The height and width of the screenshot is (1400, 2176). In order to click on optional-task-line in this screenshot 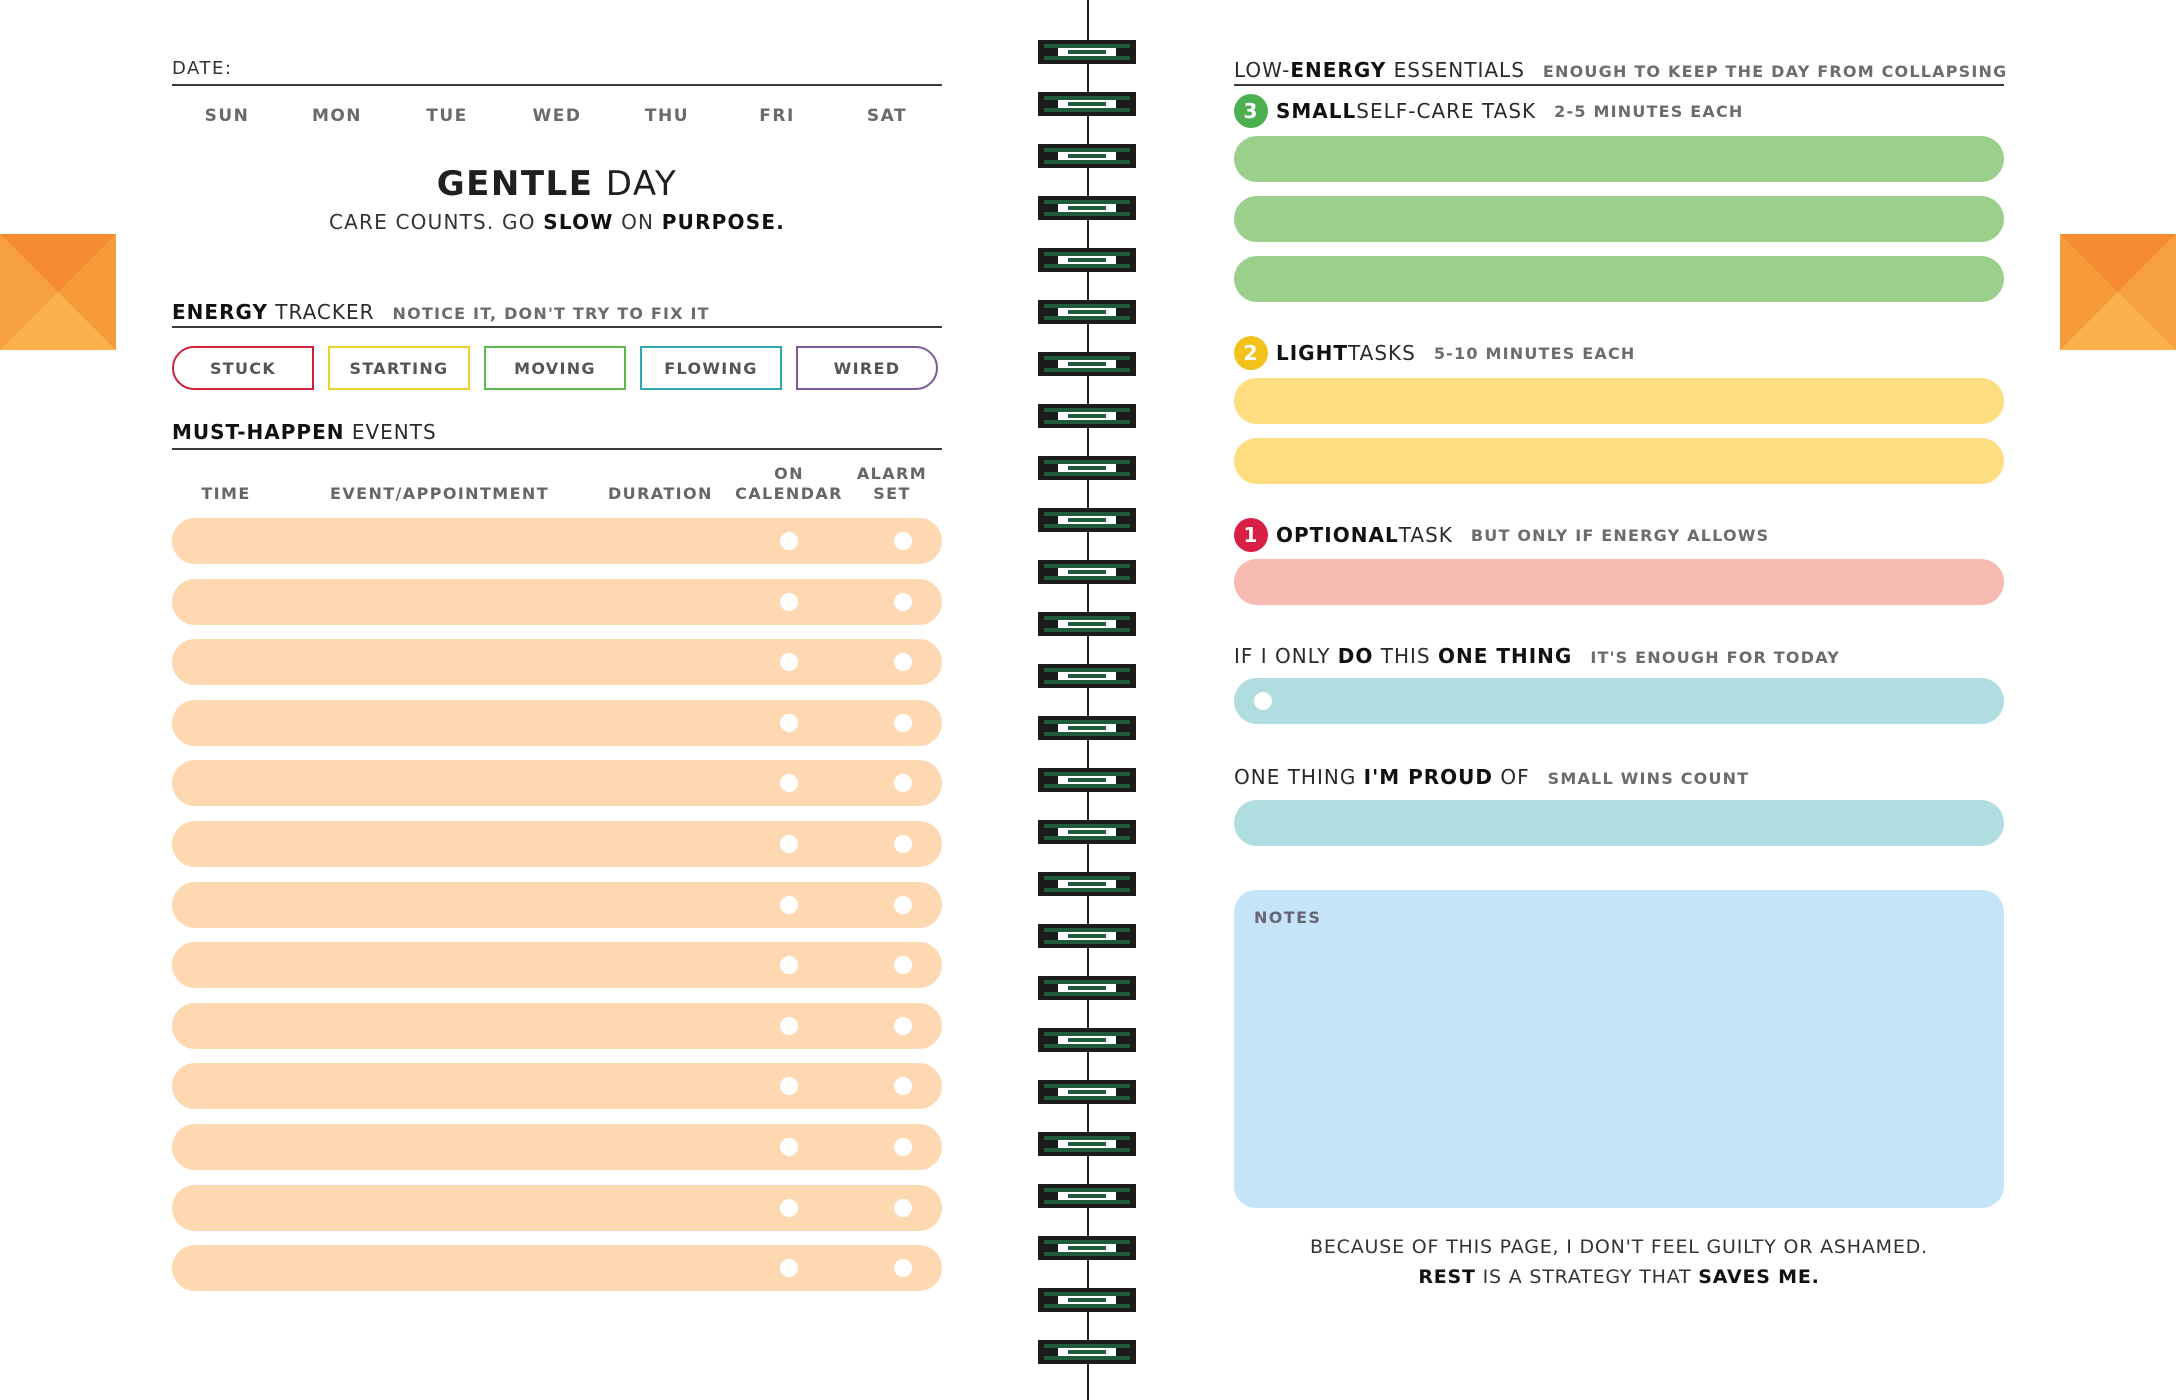, I will do `click(1619, 582)`.